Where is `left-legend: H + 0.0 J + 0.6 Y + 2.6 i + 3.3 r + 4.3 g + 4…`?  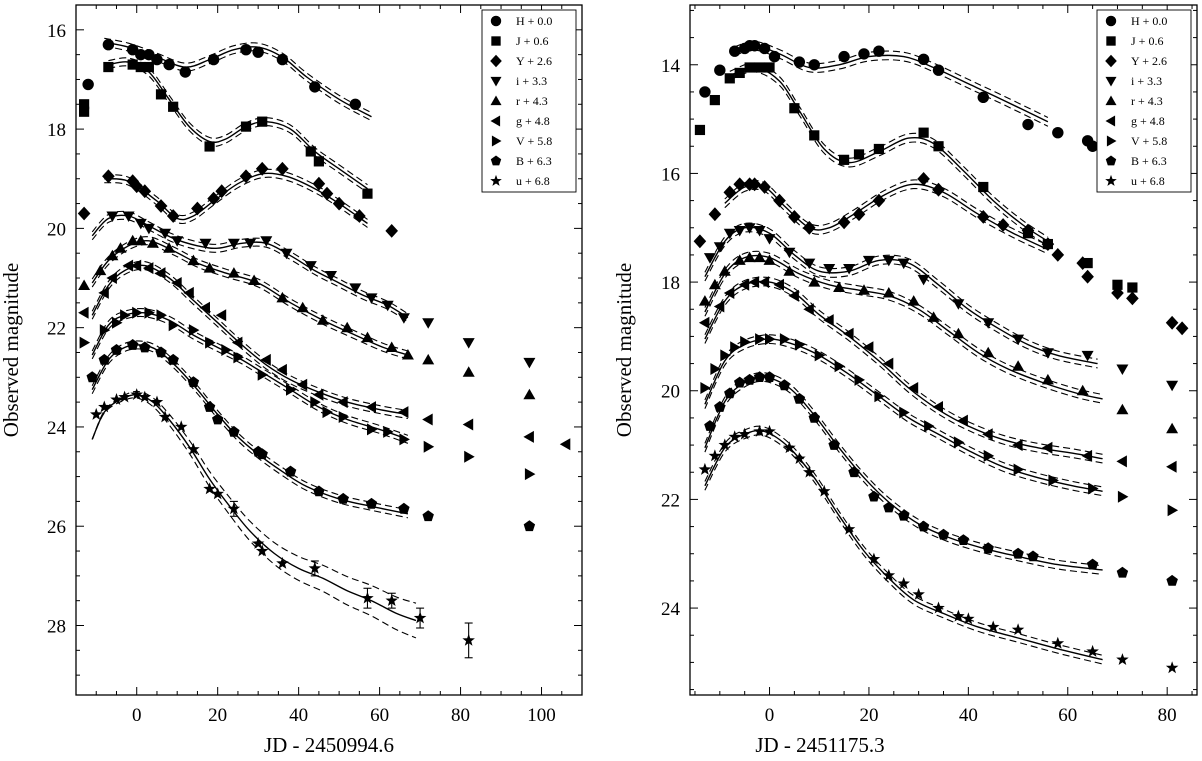
left-legend: H + 0.0 J + 0.6 Y + 2.6 i + 3.3 r + 4.3 g + 4… is located at coordinates (529, 101).